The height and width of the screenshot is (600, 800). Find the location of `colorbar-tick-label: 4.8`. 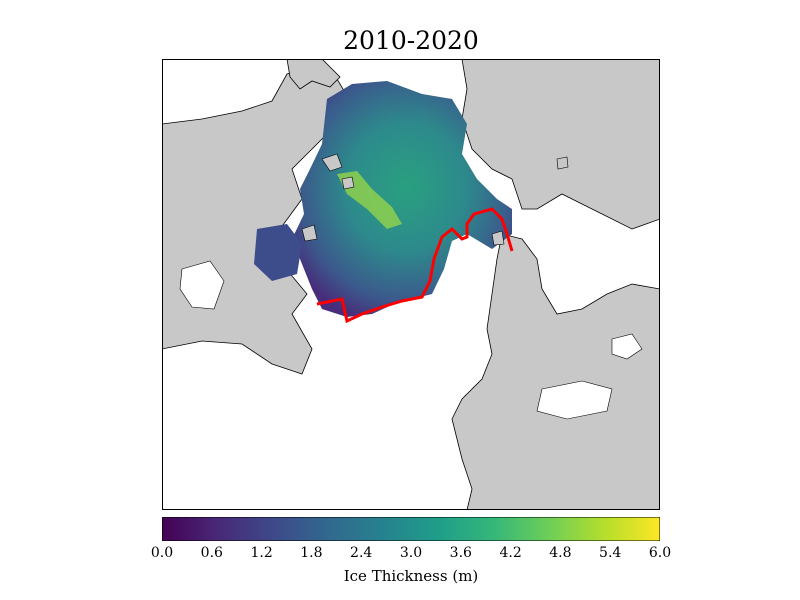

colorbar-tick-label: 4.8 is located at coordinates (560, 553).